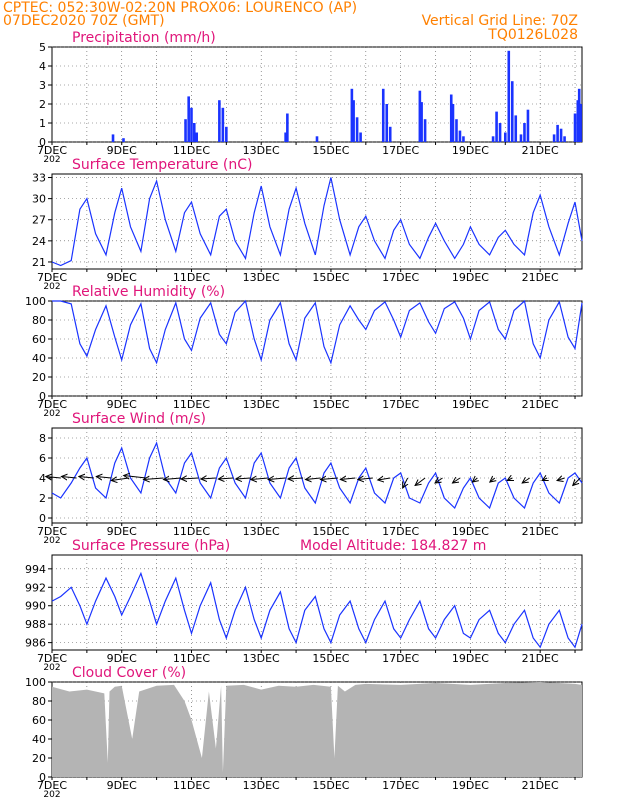 This screenshot has height=800, width=618. I want to click on wind-series-line, so click(317, 475).